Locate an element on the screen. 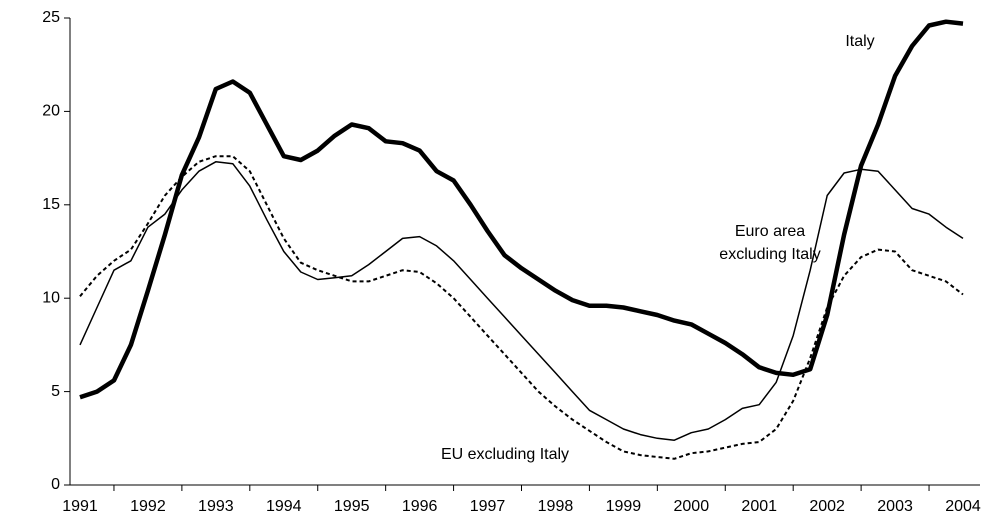 This screenshot has width=993, height=526. x-tick-label: 2002 is located at coordinates (827, 506).